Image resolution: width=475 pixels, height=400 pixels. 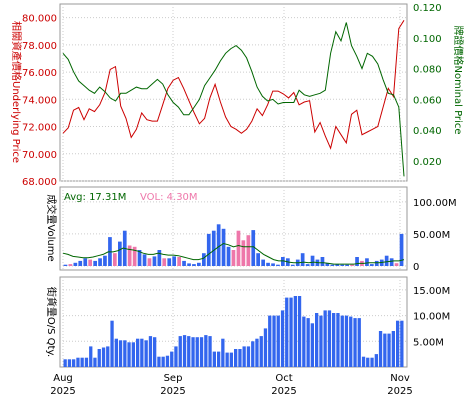 What do you see at coordinates (427, 39) in the screenshot?
I see `nominal-price-tick: 0.100` at bounding box center [427, 39].